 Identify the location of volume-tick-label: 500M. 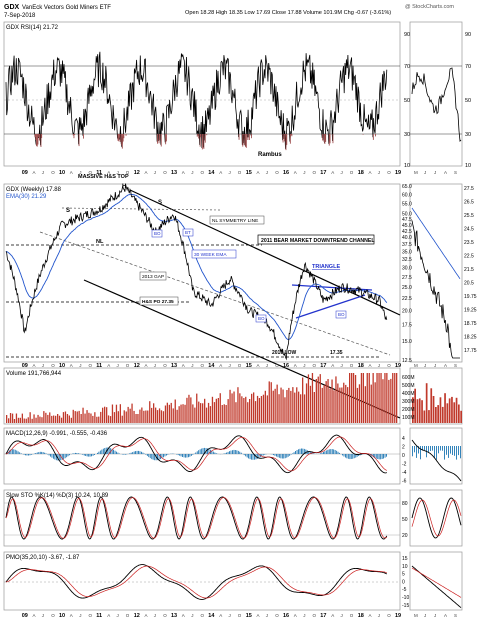
(408, 386).